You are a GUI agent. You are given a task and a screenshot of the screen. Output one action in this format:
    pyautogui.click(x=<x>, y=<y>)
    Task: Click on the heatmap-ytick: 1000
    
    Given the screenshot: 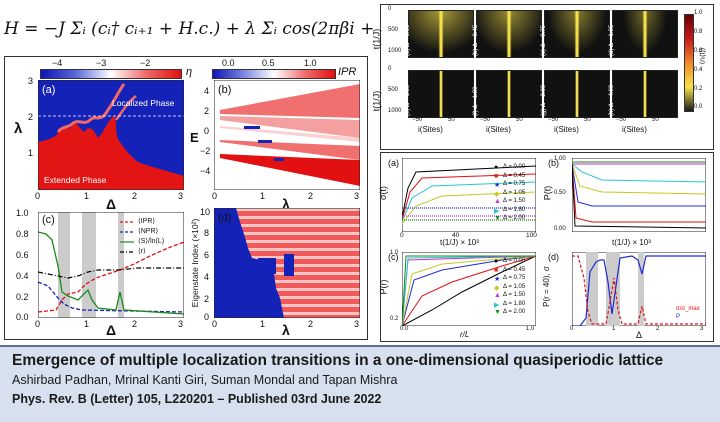 What is the action you would take?
    pyautogui.click(x=395, y=51)
    